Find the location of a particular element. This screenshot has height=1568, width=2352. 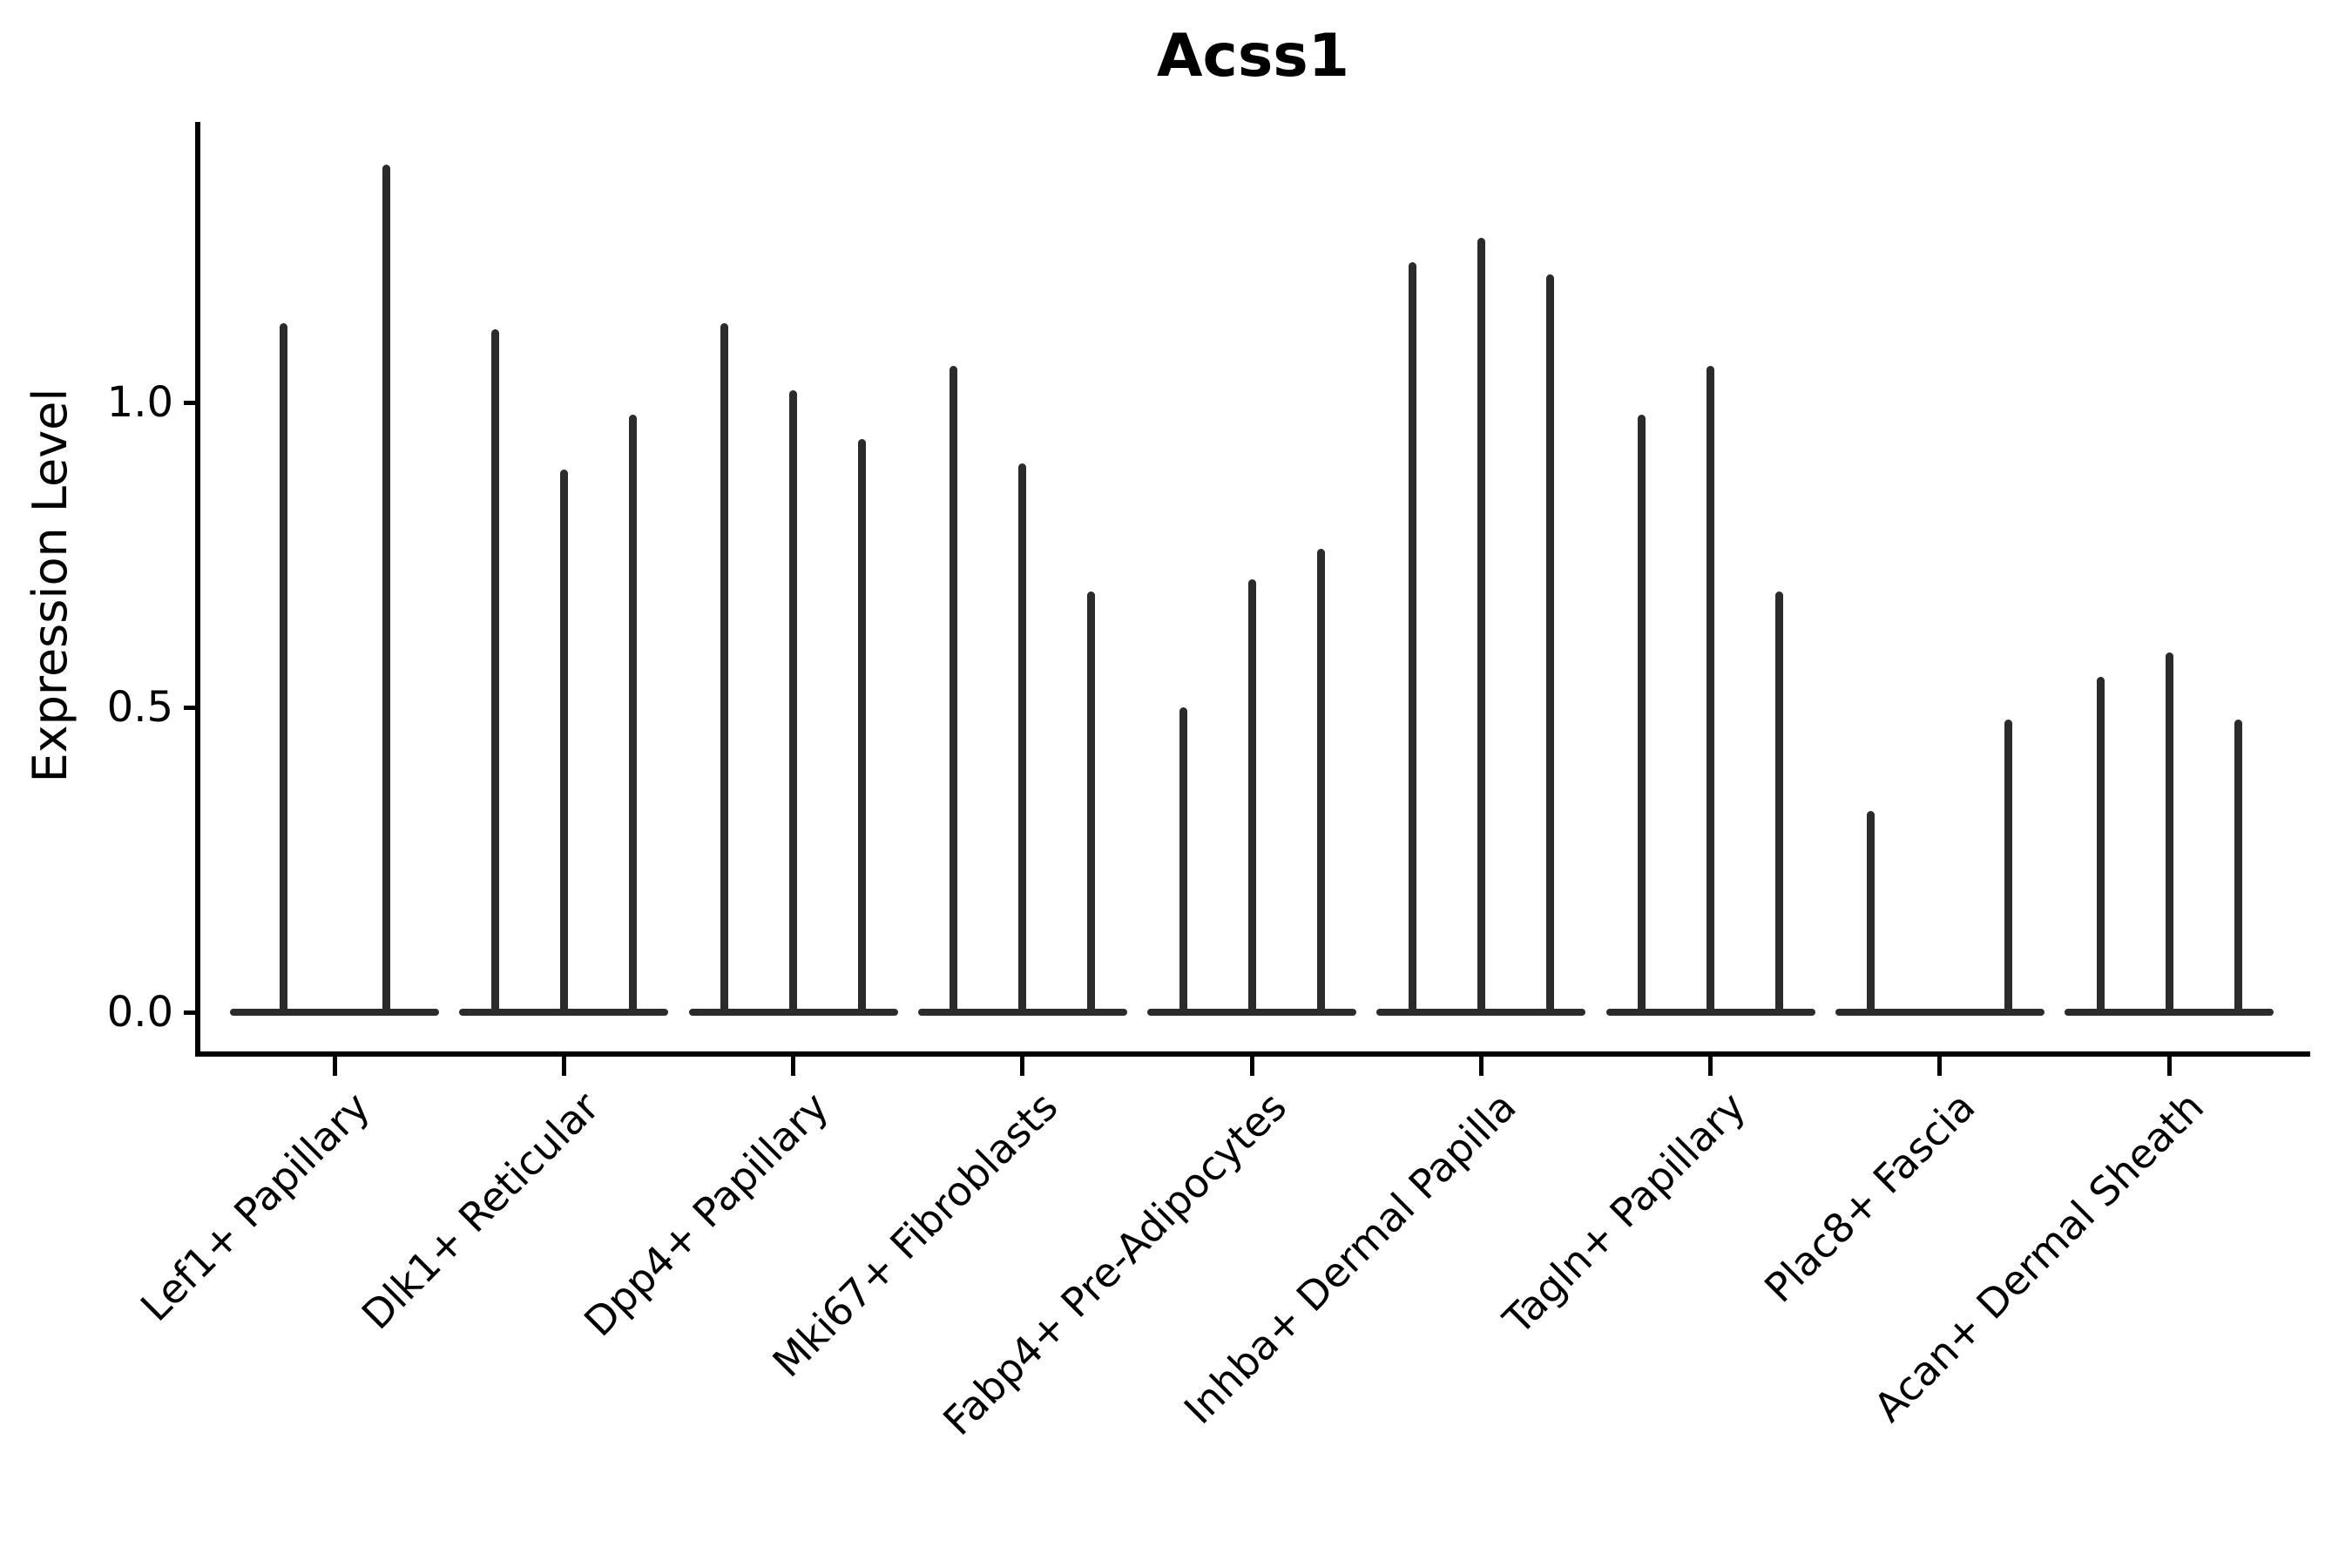

y-axis-title: Expression Level is located at coordinates (50, 585).